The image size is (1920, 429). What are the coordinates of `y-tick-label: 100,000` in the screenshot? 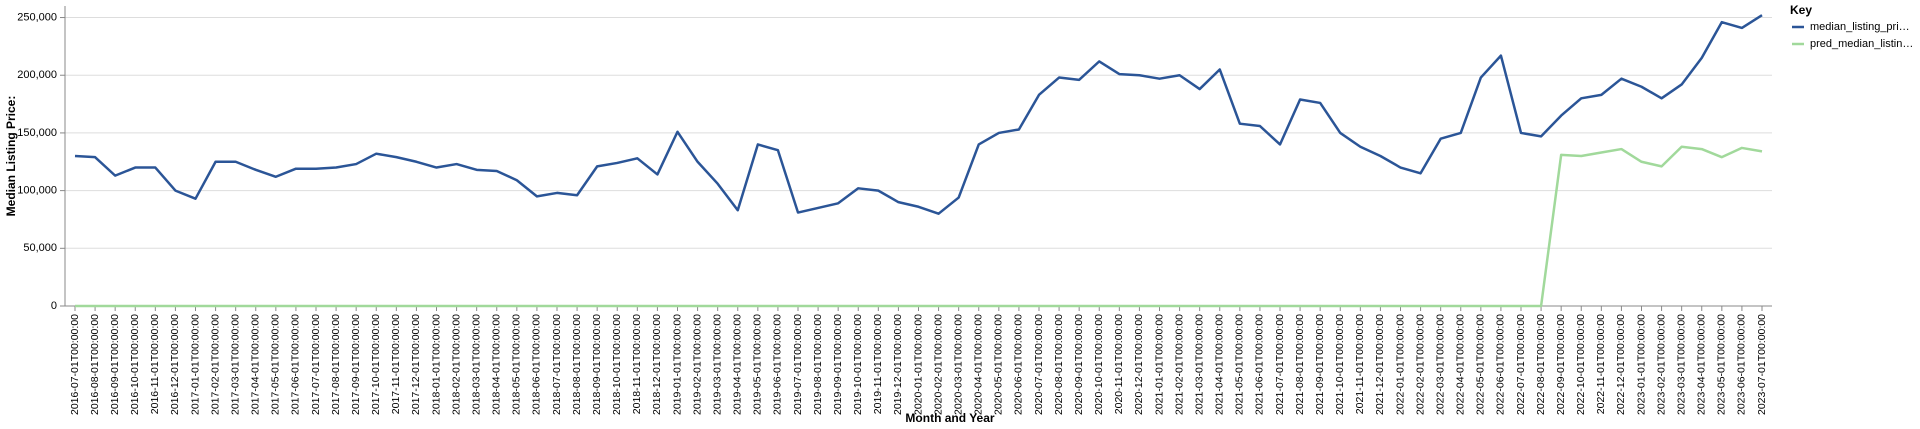 It's located at (37, 191).